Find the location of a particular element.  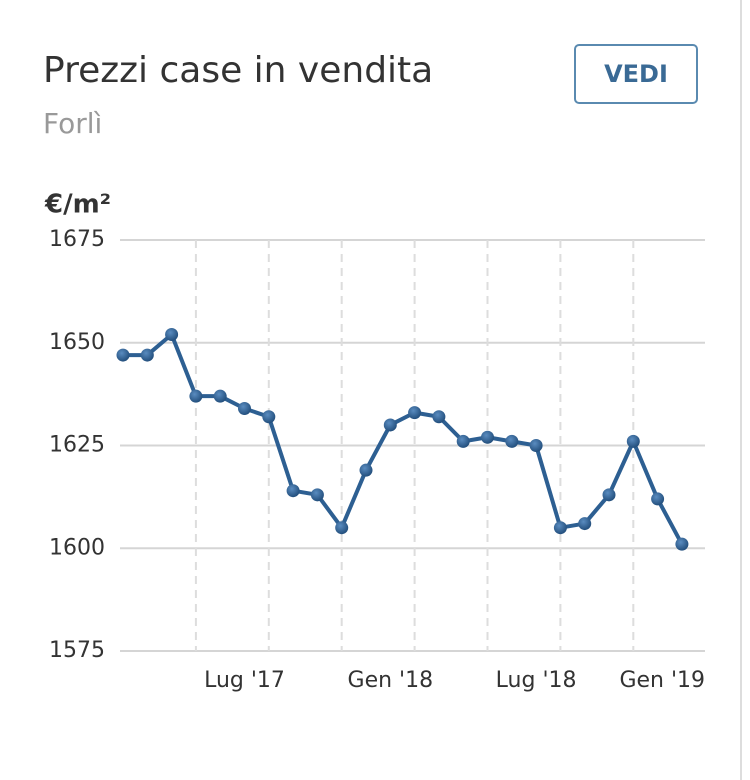

x-tick-label: Lug '17 is located at coordinates (244, 680).